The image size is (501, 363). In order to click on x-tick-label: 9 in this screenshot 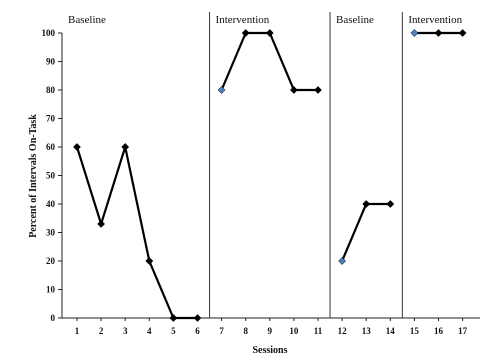, I will do `click(270, 331)`.